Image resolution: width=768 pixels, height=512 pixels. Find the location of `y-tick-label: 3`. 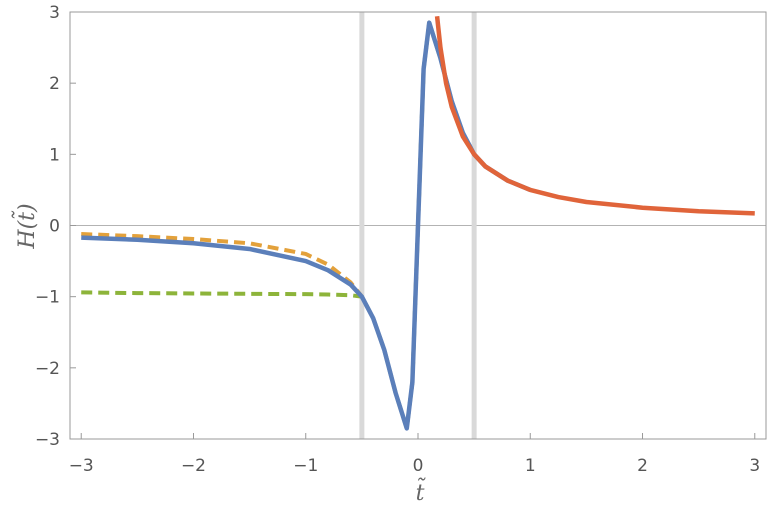

y-tick-label: 3 is located at coordinates (54, 13).